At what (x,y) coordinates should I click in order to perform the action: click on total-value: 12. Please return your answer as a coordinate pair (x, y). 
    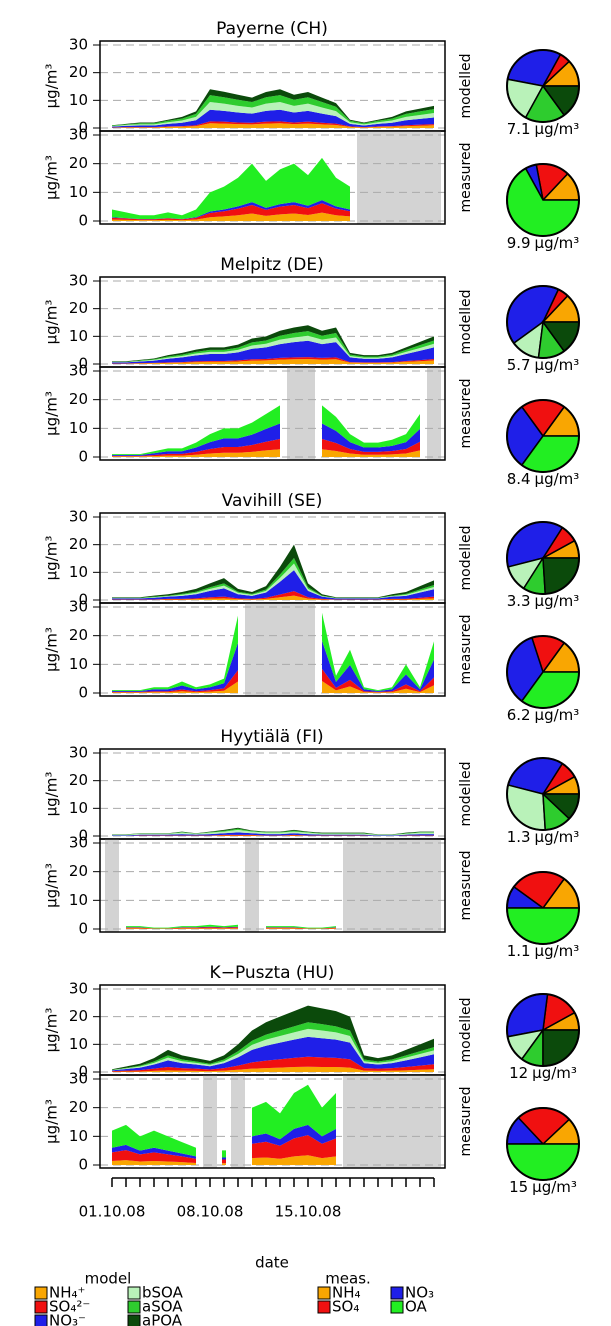
    Looking at the image, I should click on (518, 1073).